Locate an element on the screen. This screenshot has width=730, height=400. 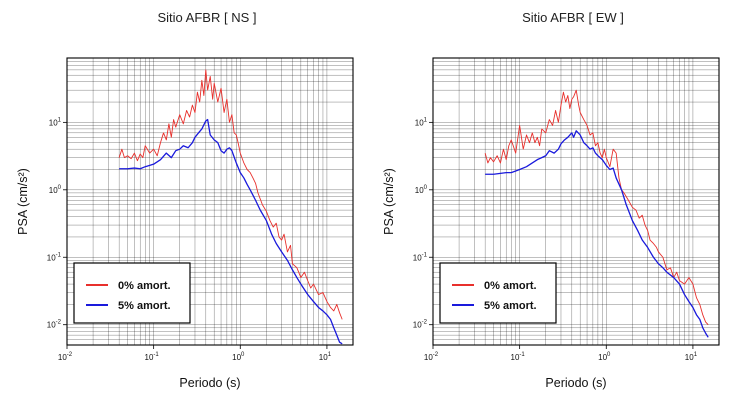
chart-0-y-tick-label: 10⁻² is located at coordinates (54, 325).